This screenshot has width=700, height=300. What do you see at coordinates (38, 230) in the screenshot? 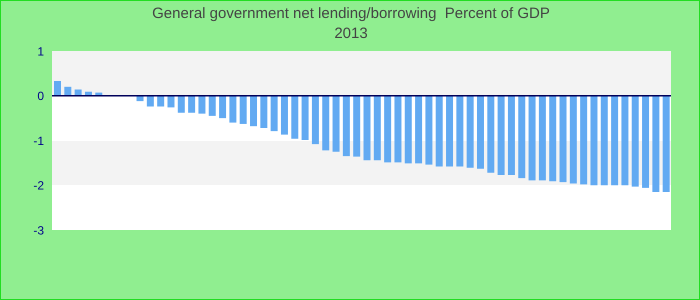
I see `y-tick-label: -3` at bounding box center [38, 230].